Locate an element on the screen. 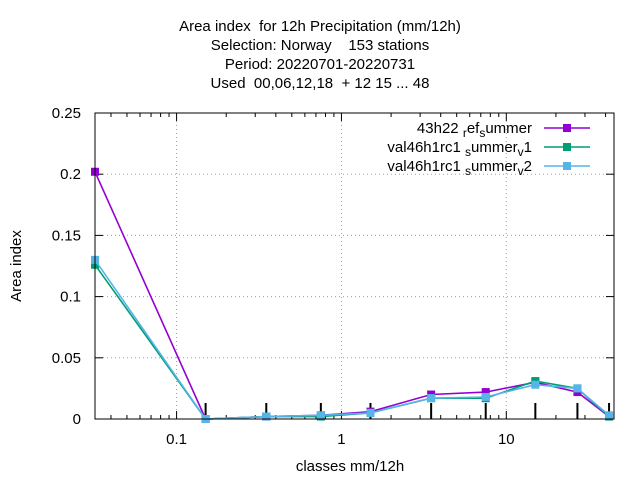 This screenshot has width=640, height=480. legend-label-part: r is located at coordinates (465, 133).